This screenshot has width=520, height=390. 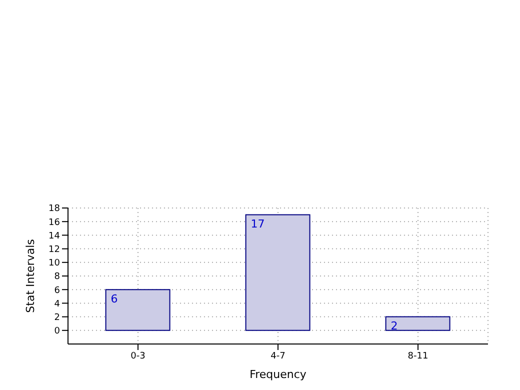 I want to click on x-tick-label: 0-3, so click(x=138, y=356).